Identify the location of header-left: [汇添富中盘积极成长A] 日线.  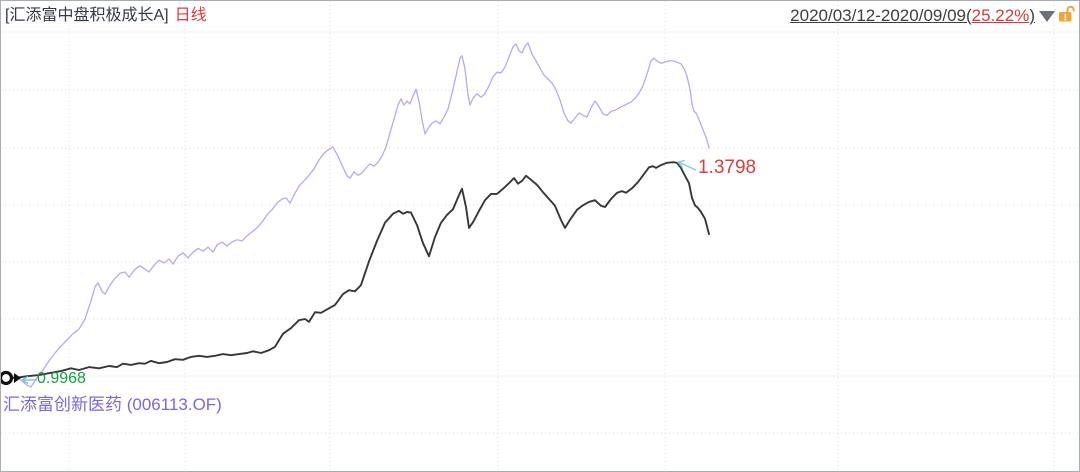
(106, 16).